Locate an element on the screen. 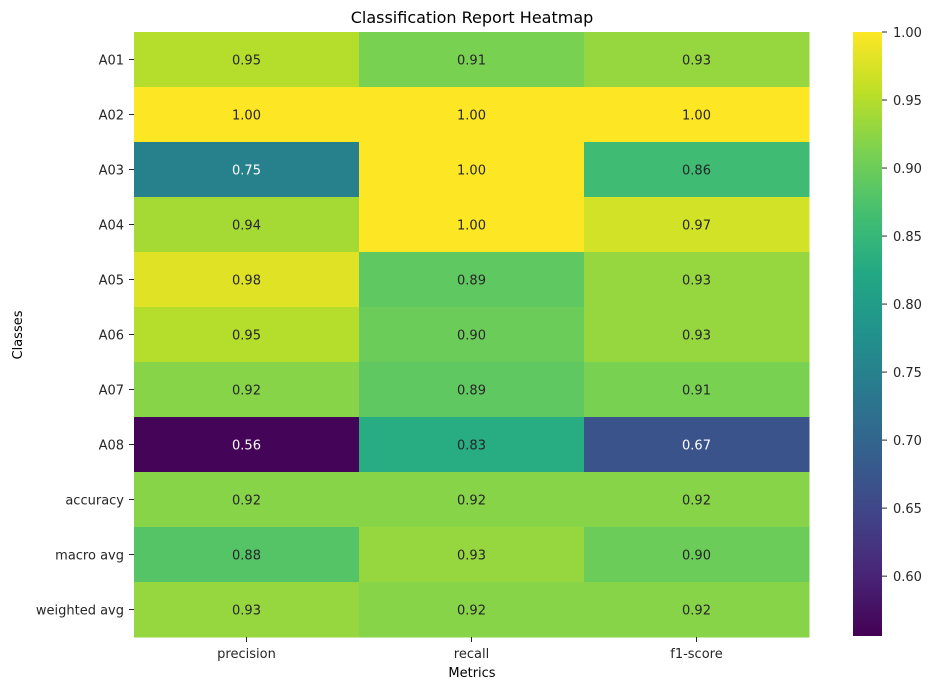 This screenshot has width=933, height=690. colorbar-tick-label: 0.70 is located at coordinates (907, 441).